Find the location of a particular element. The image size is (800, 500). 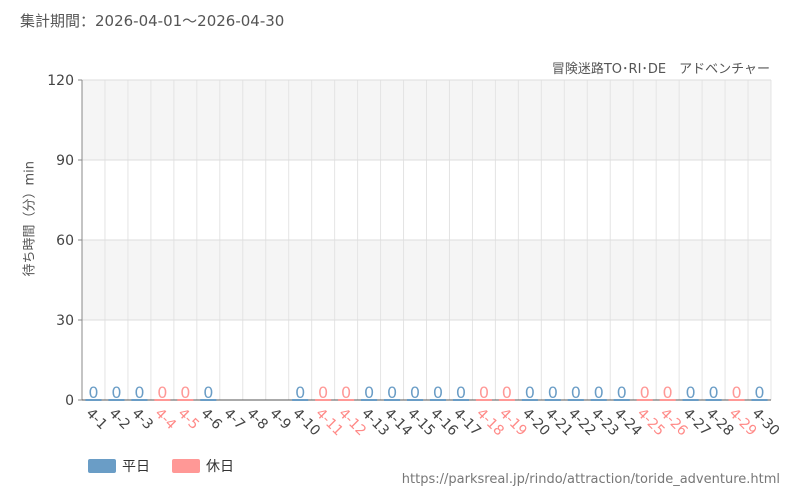

x-tick-label: 4-9 is located at coordinates (279, 419).